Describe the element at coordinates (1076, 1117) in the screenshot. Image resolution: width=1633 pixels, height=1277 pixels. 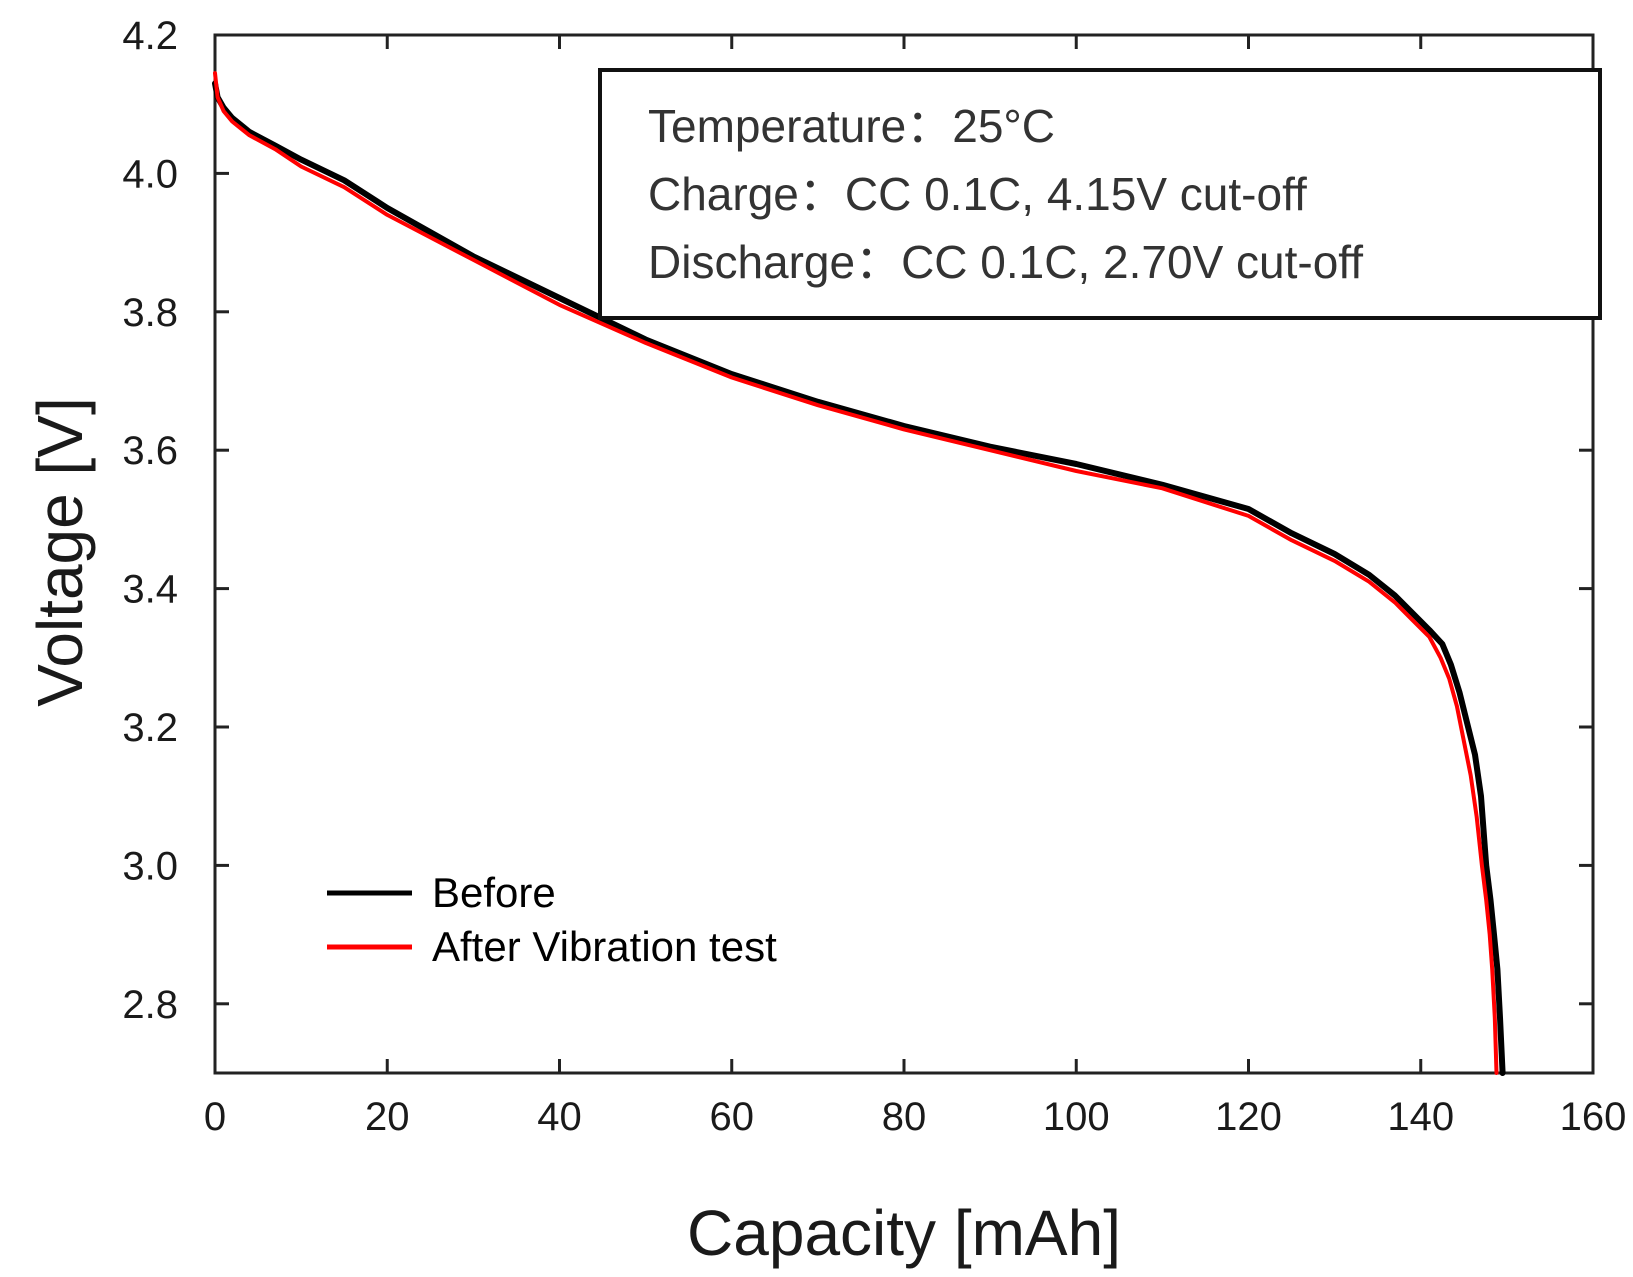
I see `x-tick-label: 100` at that location.